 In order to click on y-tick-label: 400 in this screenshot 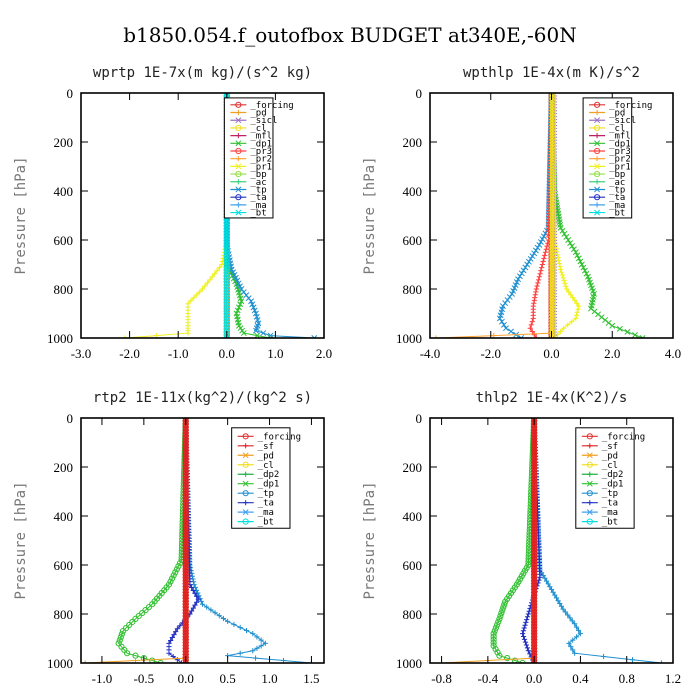, I will do `click(64, 516)`.